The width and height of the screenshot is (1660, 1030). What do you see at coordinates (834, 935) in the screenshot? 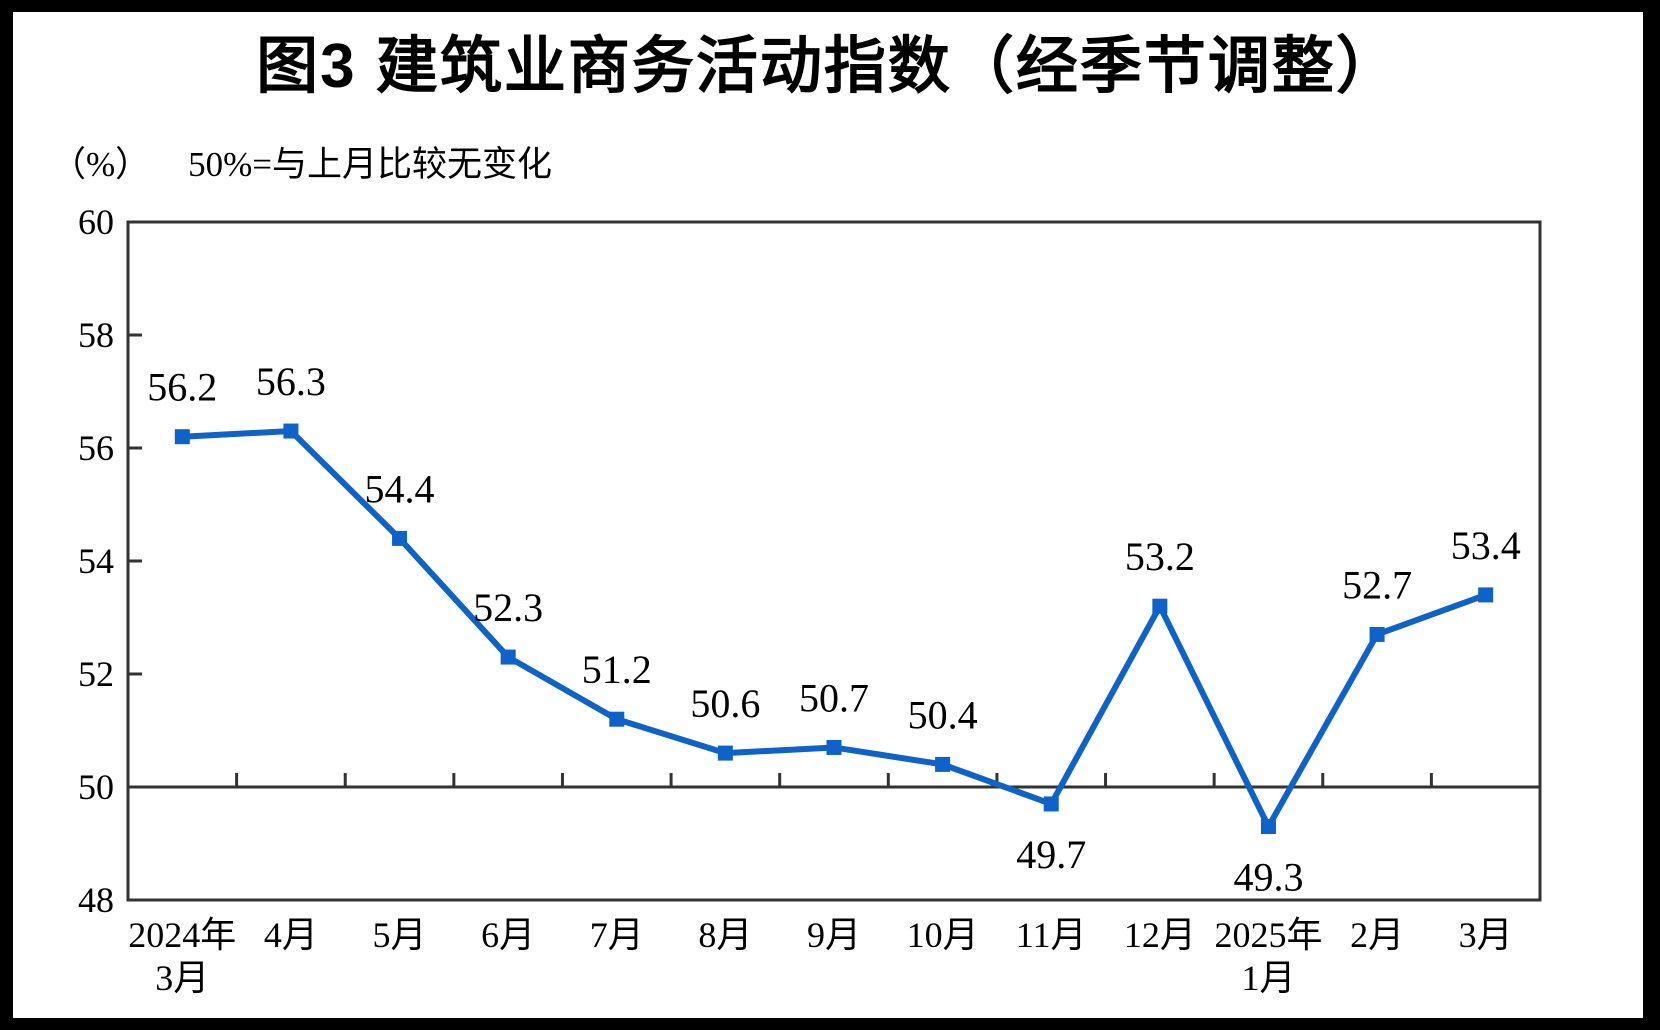
I see `x-axis-tick-label: 9月` at bounding box center [834, 935].